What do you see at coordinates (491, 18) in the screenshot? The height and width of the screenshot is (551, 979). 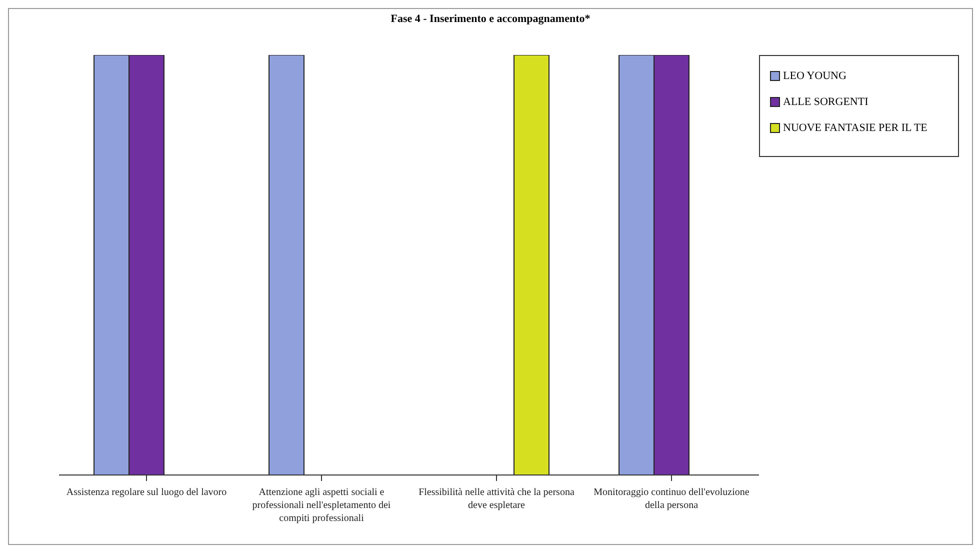 I see `chart-title: Fase 4 - Inserimento e accompagnamento*` at bounding box center [491, 18].